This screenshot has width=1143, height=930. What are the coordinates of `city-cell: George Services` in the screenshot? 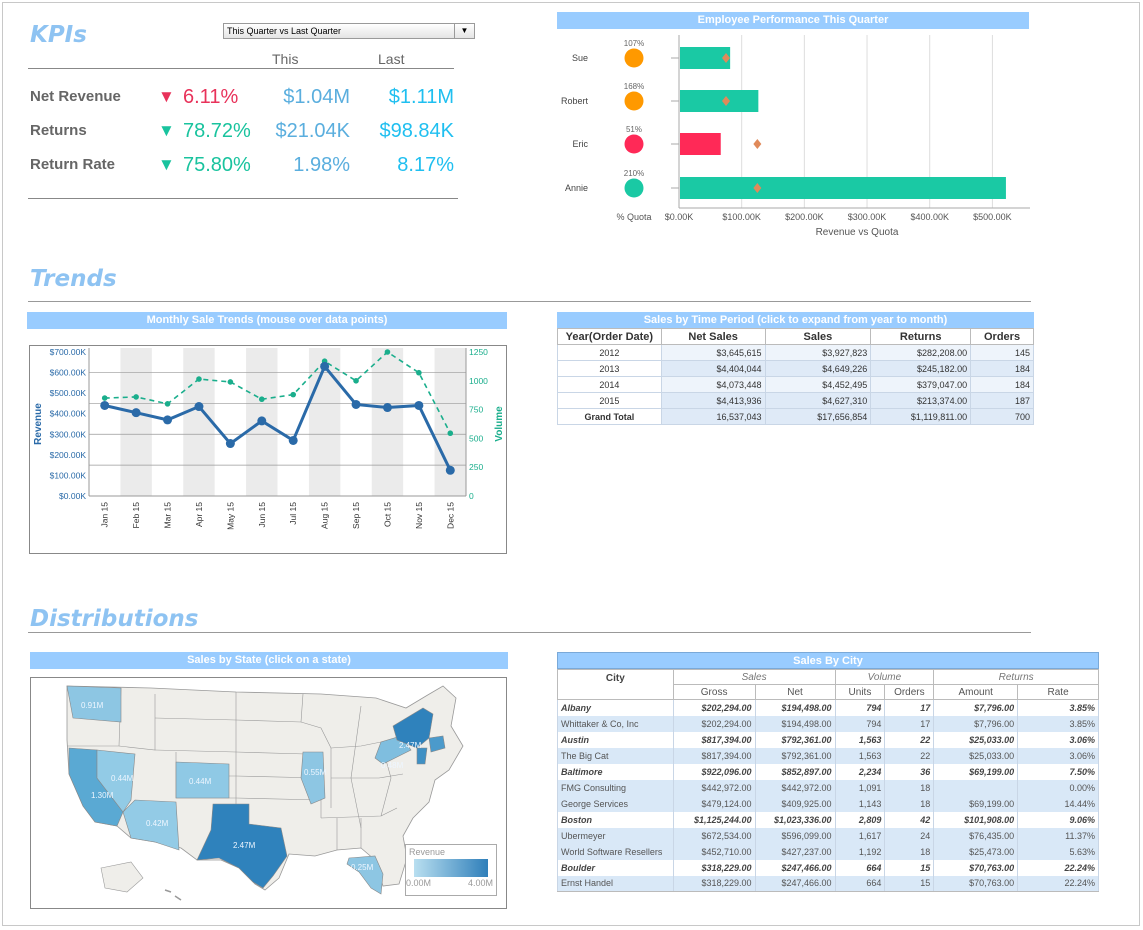 It's located at (615, 803).